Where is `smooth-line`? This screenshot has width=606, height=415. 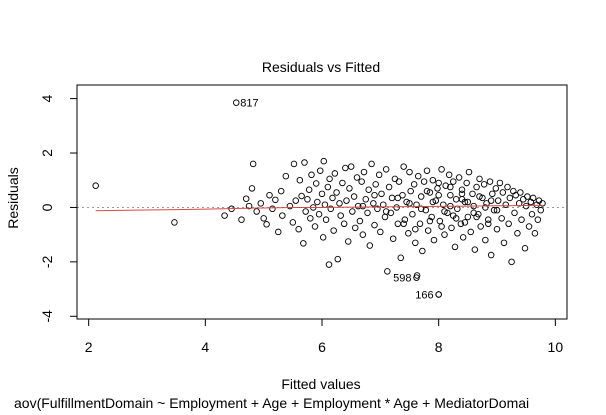
smooth-line is located at coordinates (319, 208).